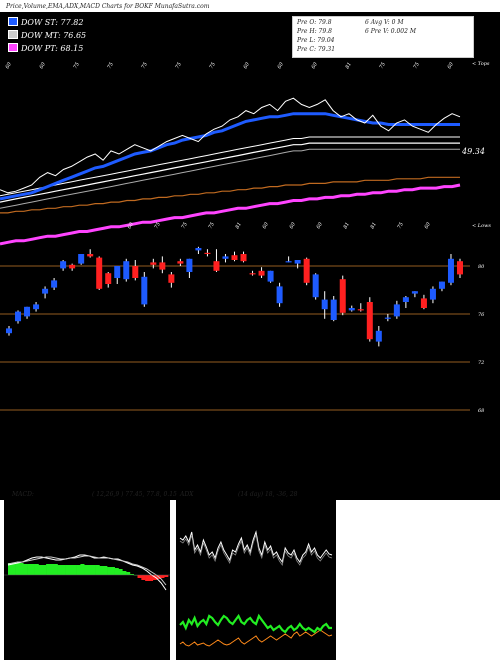  I want to click on legend-dow-mt: DOW MT: 76.65, so click(47, 35).